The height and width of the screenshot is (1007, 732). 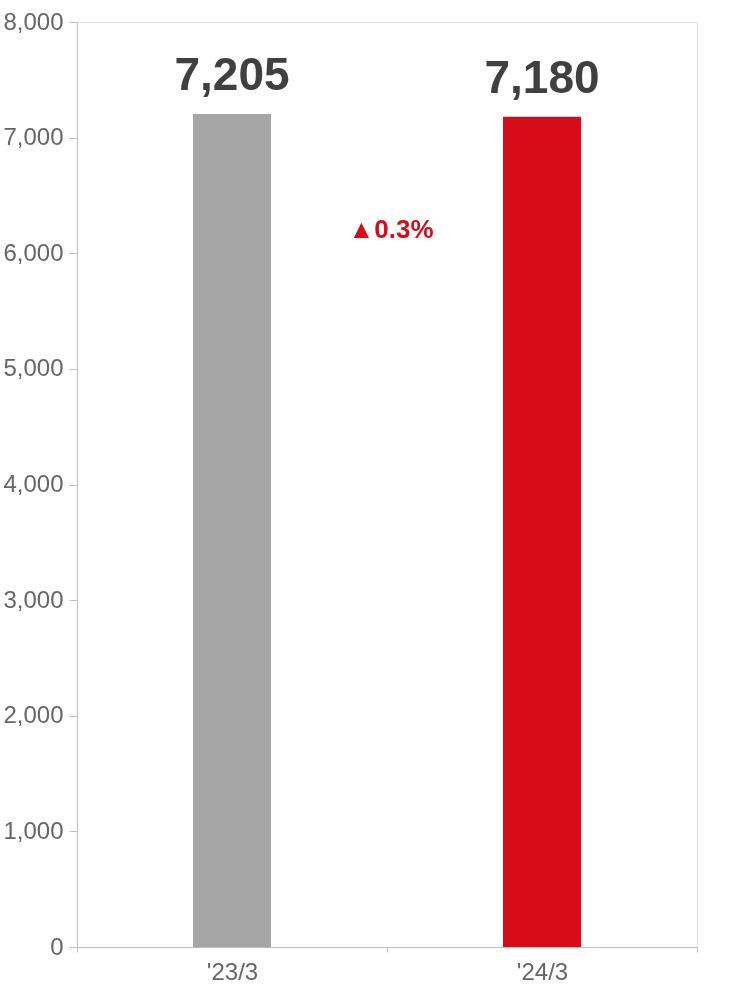 I want to click on annotation: ▲0.3%, so click(x=391, y=229).